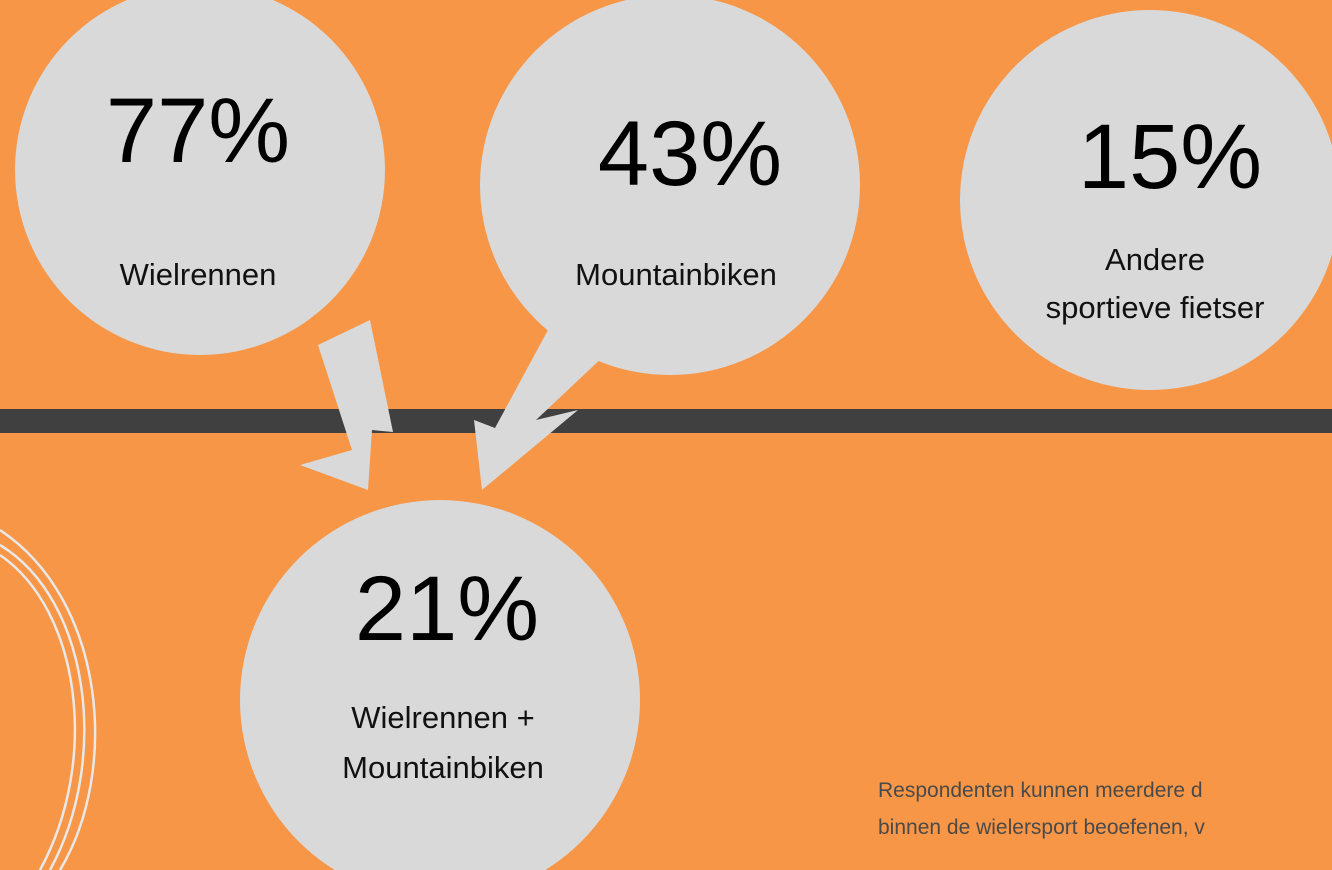 The image size is (1332, 870). What do you see at coordinates (48, 699) in the screenshot?
I see `decor-arcs` at bounding box center [48, 699].